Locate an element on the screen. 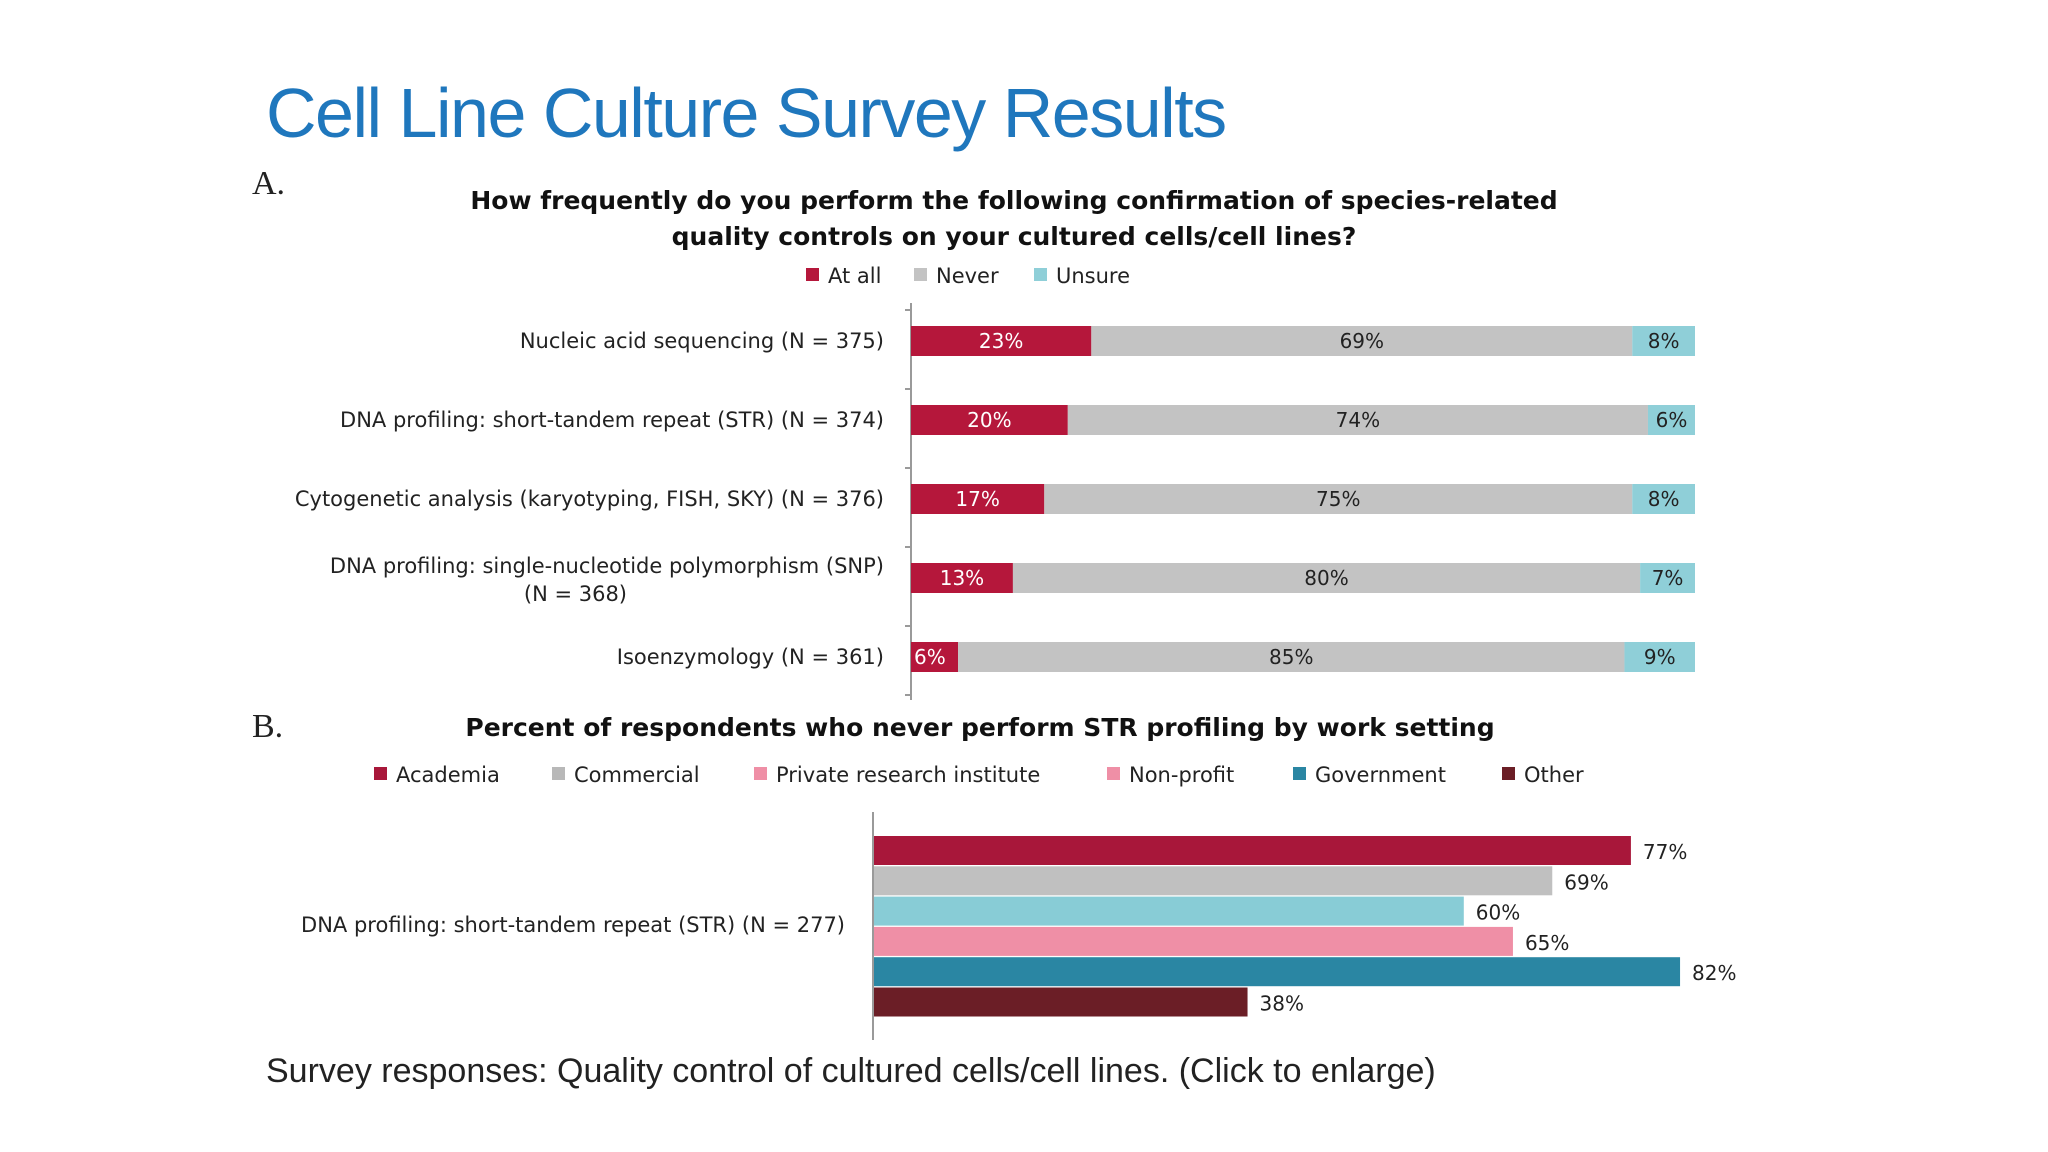  legend-label-private-research-institute: Private research institute is located at coordinates (908, 775).